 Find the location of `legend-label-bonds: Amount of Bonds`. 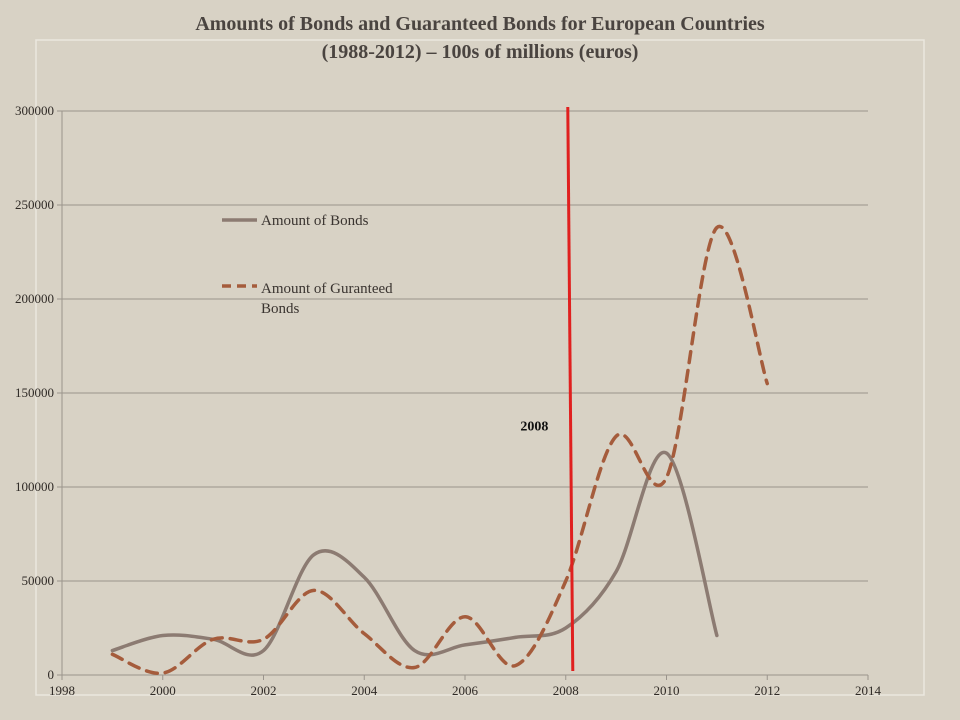

legend-label-bonds: Amount of Bonds is located at coordinates (315, 221).